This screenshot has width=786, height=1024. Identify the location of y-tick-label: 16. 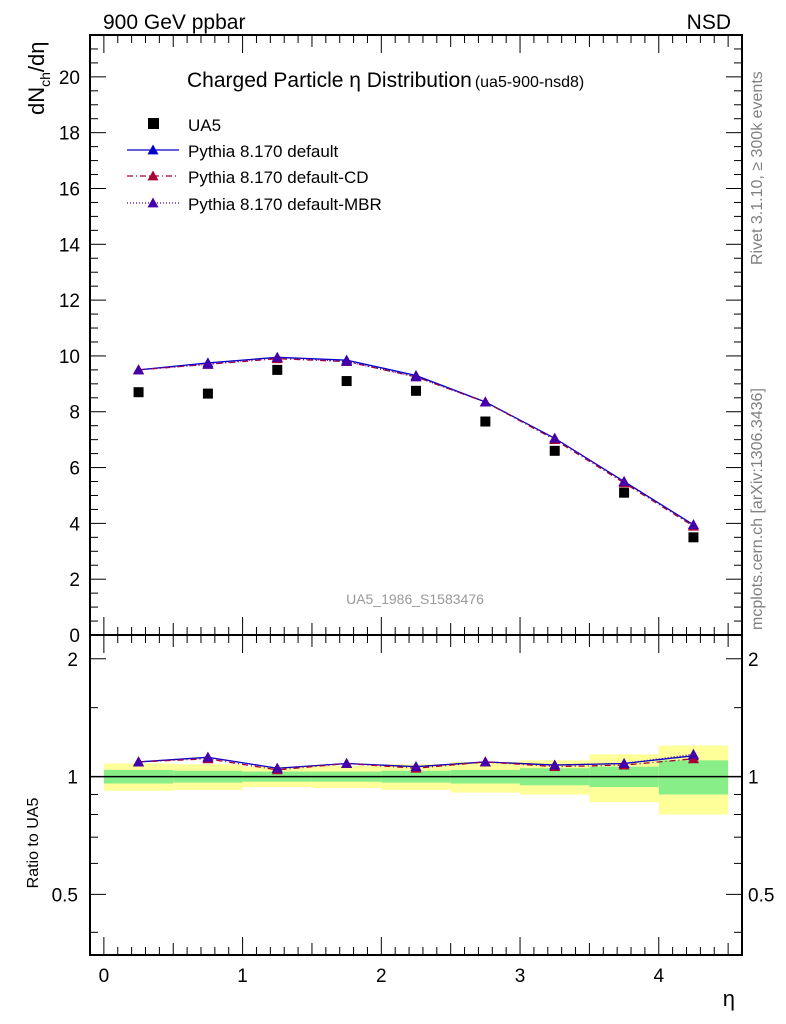
(69, 189).